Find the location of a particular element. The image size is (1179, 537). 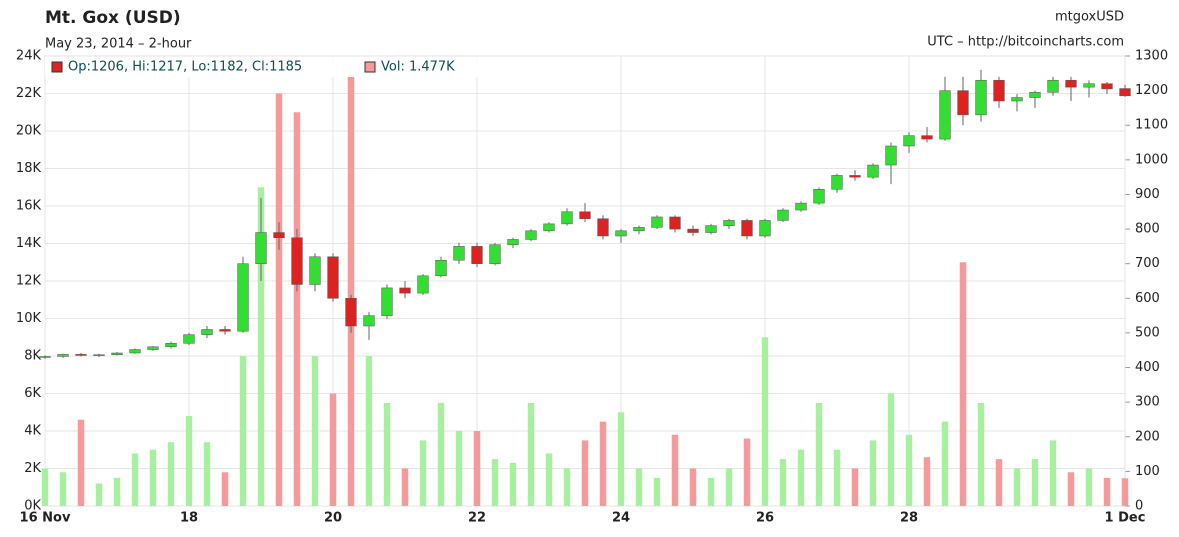

source: UTC – http://bitcoincharts.com is located at coordinates (1025, 42).